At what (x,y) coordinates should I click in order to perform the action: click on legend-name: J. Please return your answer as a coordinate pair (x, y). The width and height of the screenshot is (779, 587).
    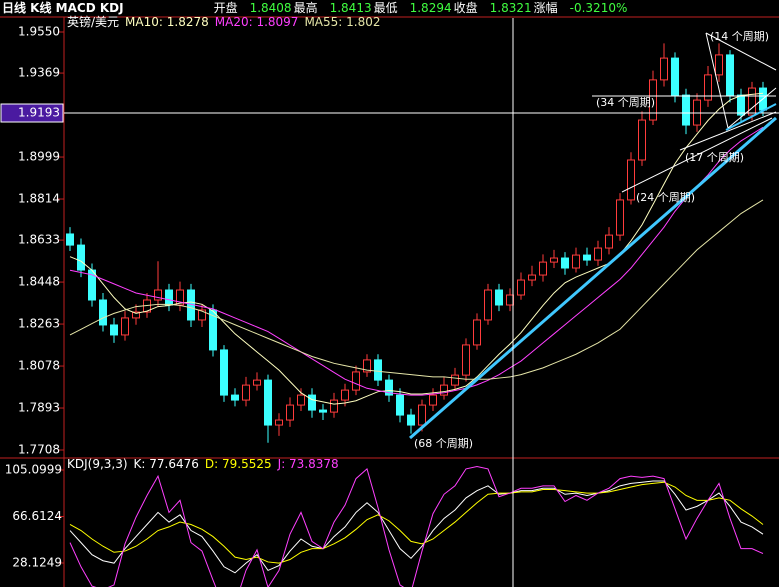
    Looking at the image, I should click on (279, 464).